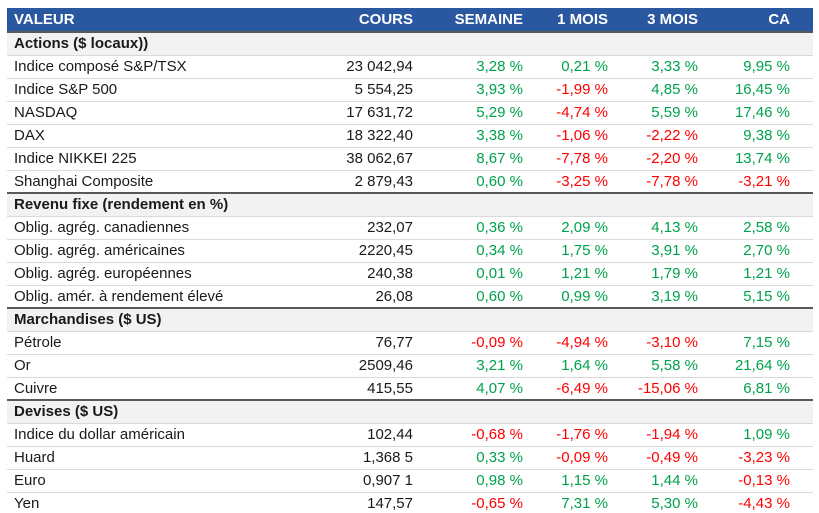 This screenshot has width=819, height=513. I want to click on row-label: Huard, so click(174, 458).